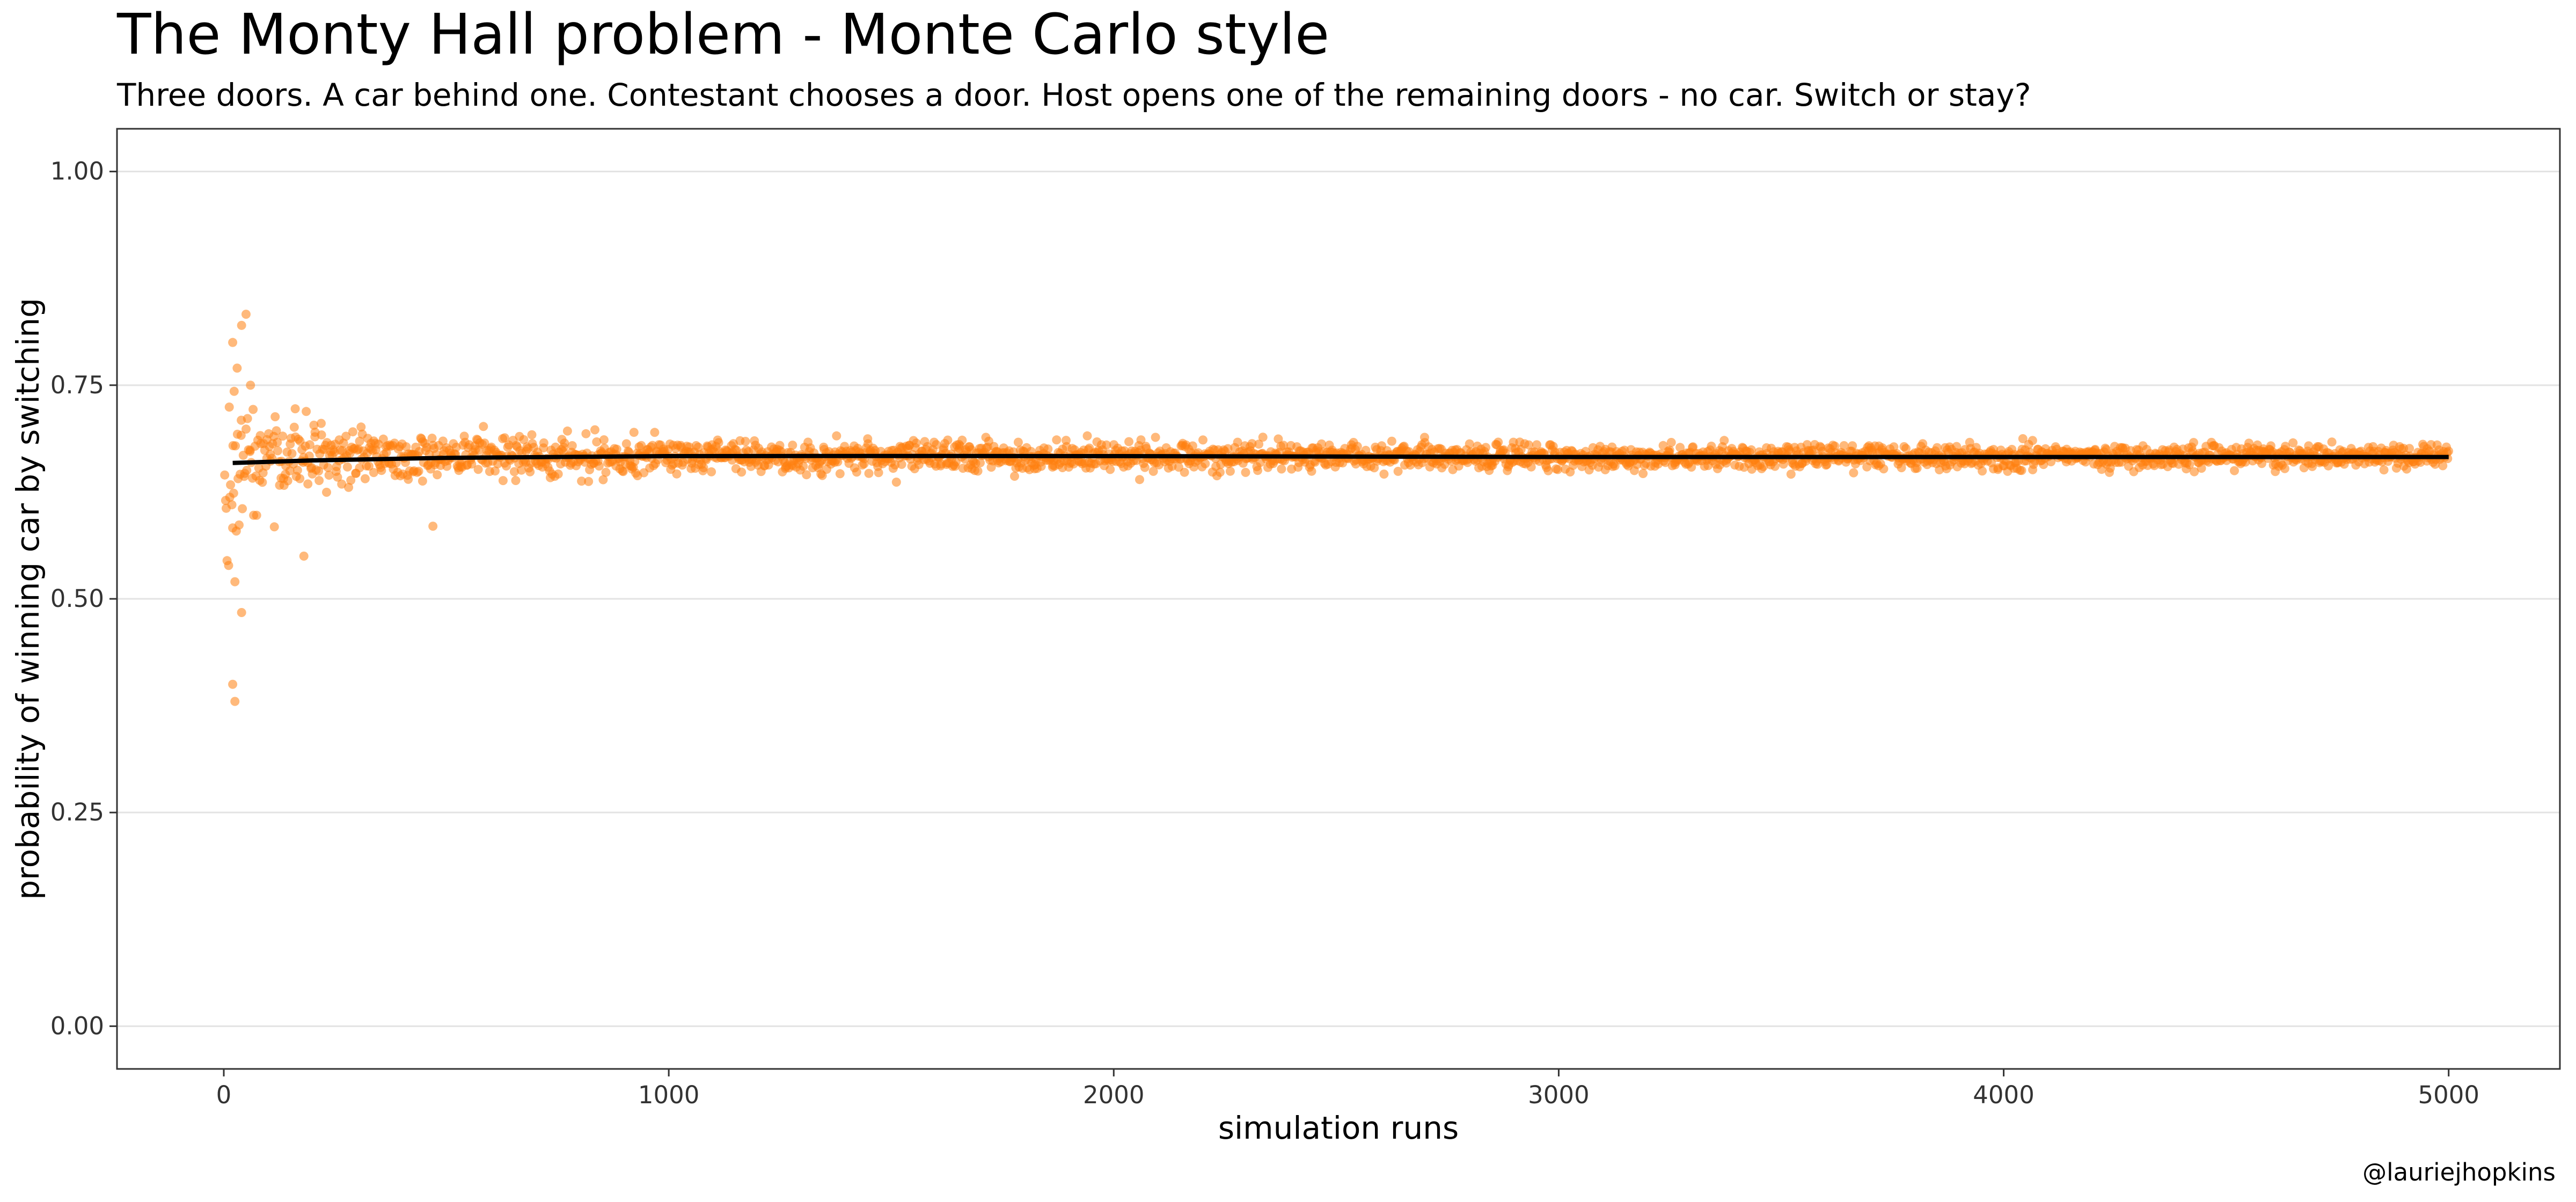 The image size is (2576, 1202). What do you see at coordinates (77, 598) in the screenshot?
I see `y-tick-label: 0.50` at bounding box center [77, 598].